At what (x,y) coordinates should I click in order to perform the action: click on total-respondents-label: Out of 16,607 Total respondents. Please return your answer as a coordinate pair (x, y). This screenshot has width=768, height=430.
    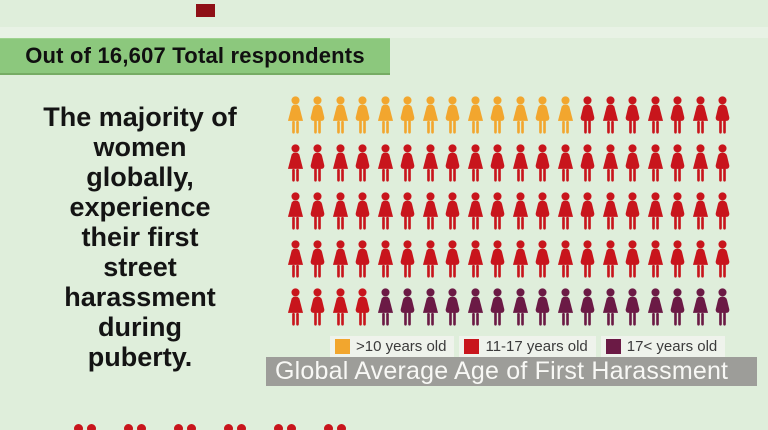
    Looking at the image, I should click on (195, 55).